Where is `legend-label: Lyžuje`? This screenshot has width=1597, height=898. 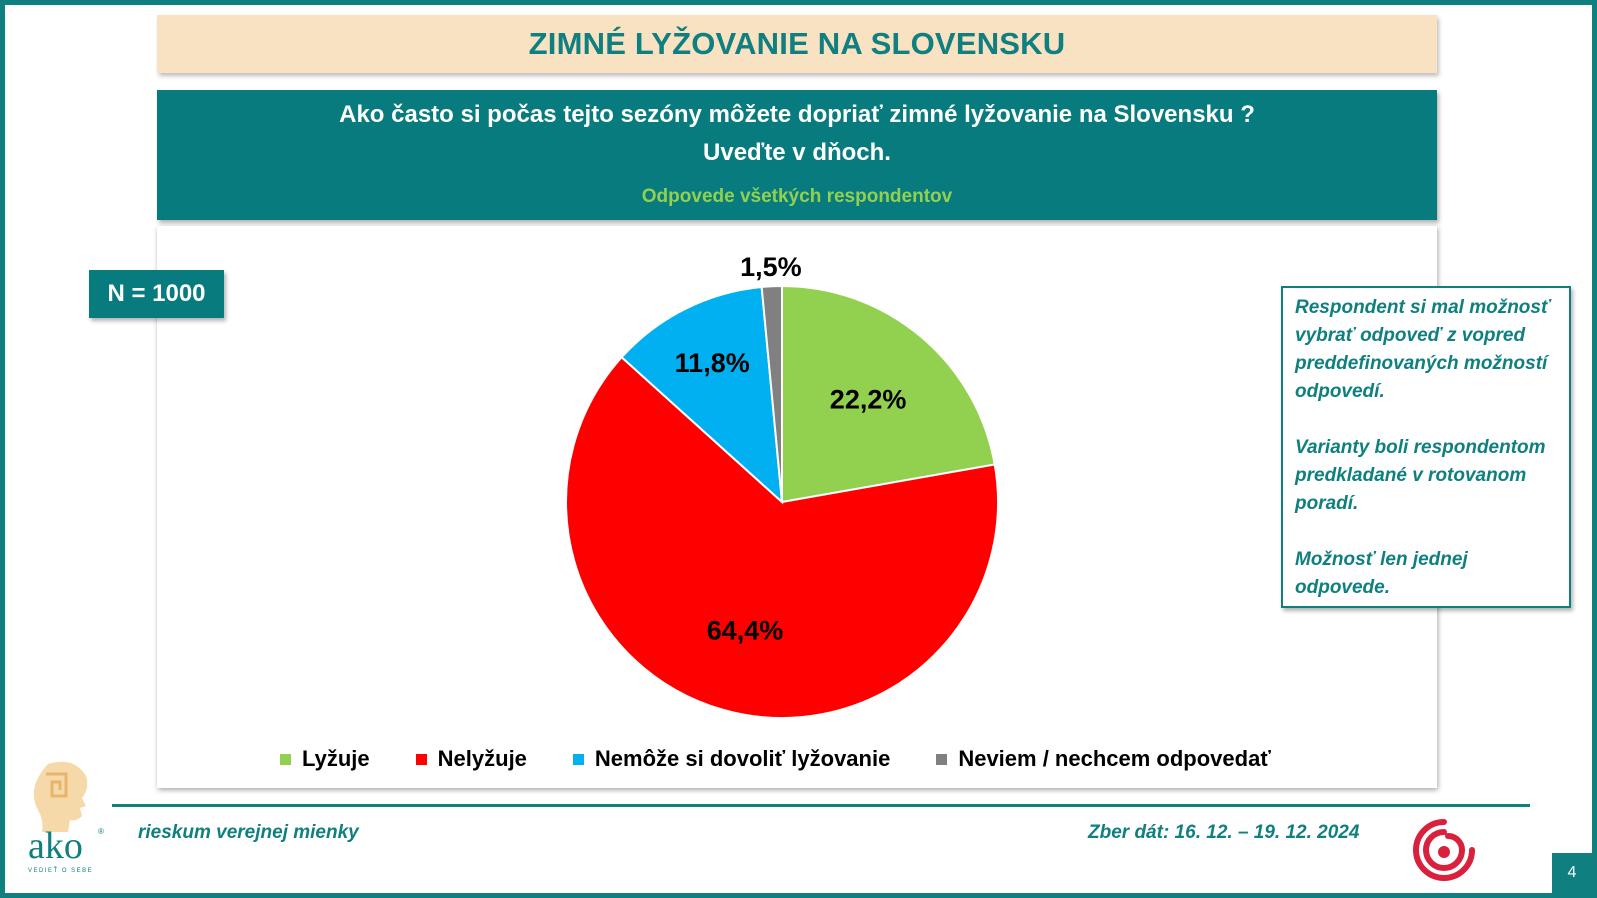 legend-label: Lyžuje is located at coordinates (336, 758).